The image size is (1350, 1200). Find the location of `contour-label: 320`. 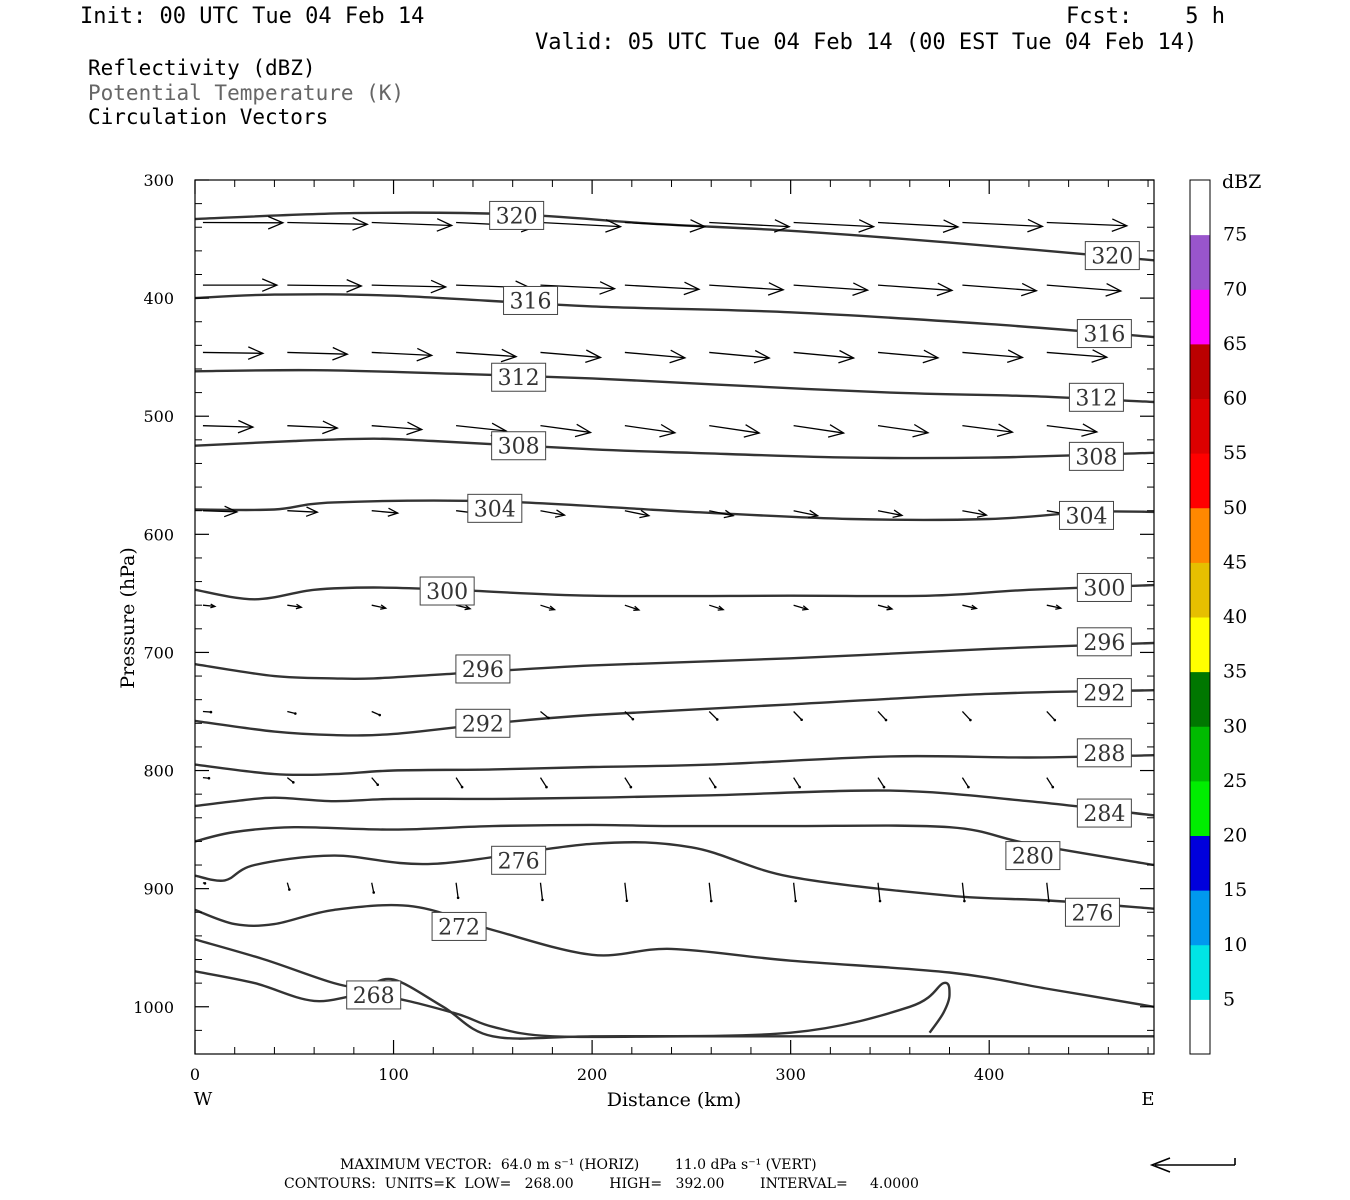

contour-label: 320 is located at coordinates (1112, 257).